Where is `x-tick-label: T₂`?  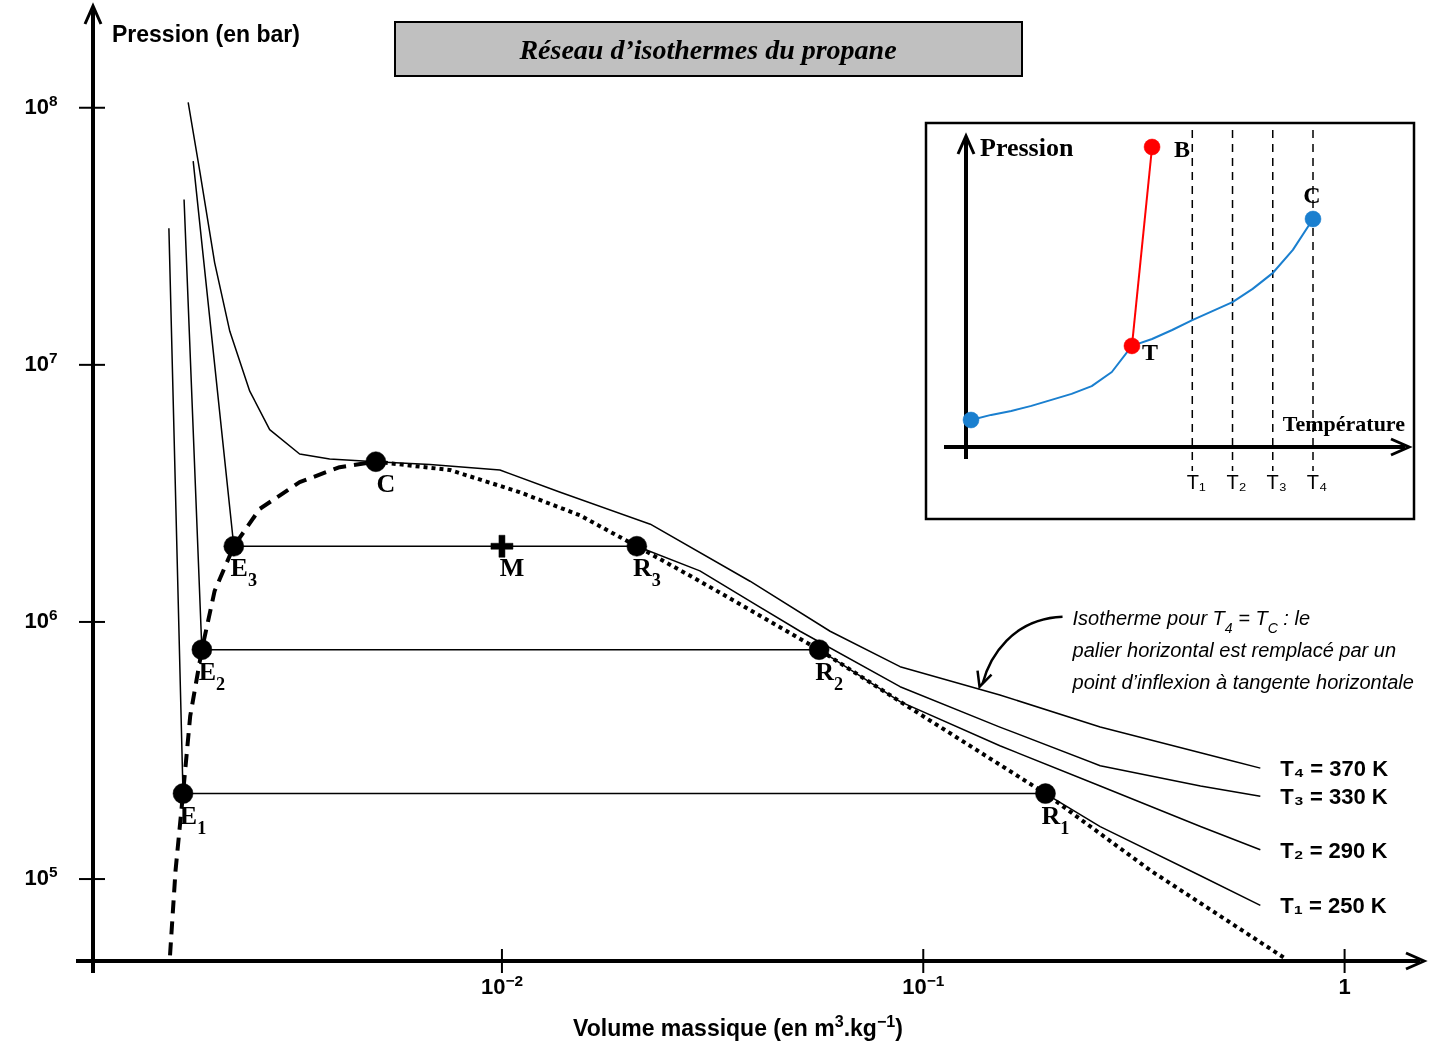
x-tick-label: T₂ is located at coordinates (1236, 482).